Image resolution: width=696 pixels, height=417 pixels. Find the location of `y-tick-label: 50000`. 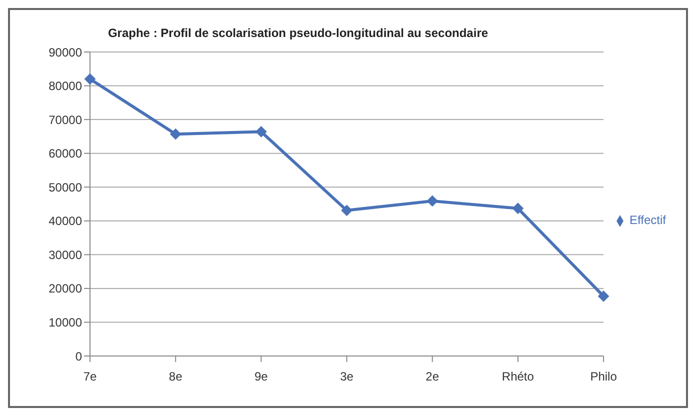

y-tick-label: 50000 is located at coordinates (65, 187).